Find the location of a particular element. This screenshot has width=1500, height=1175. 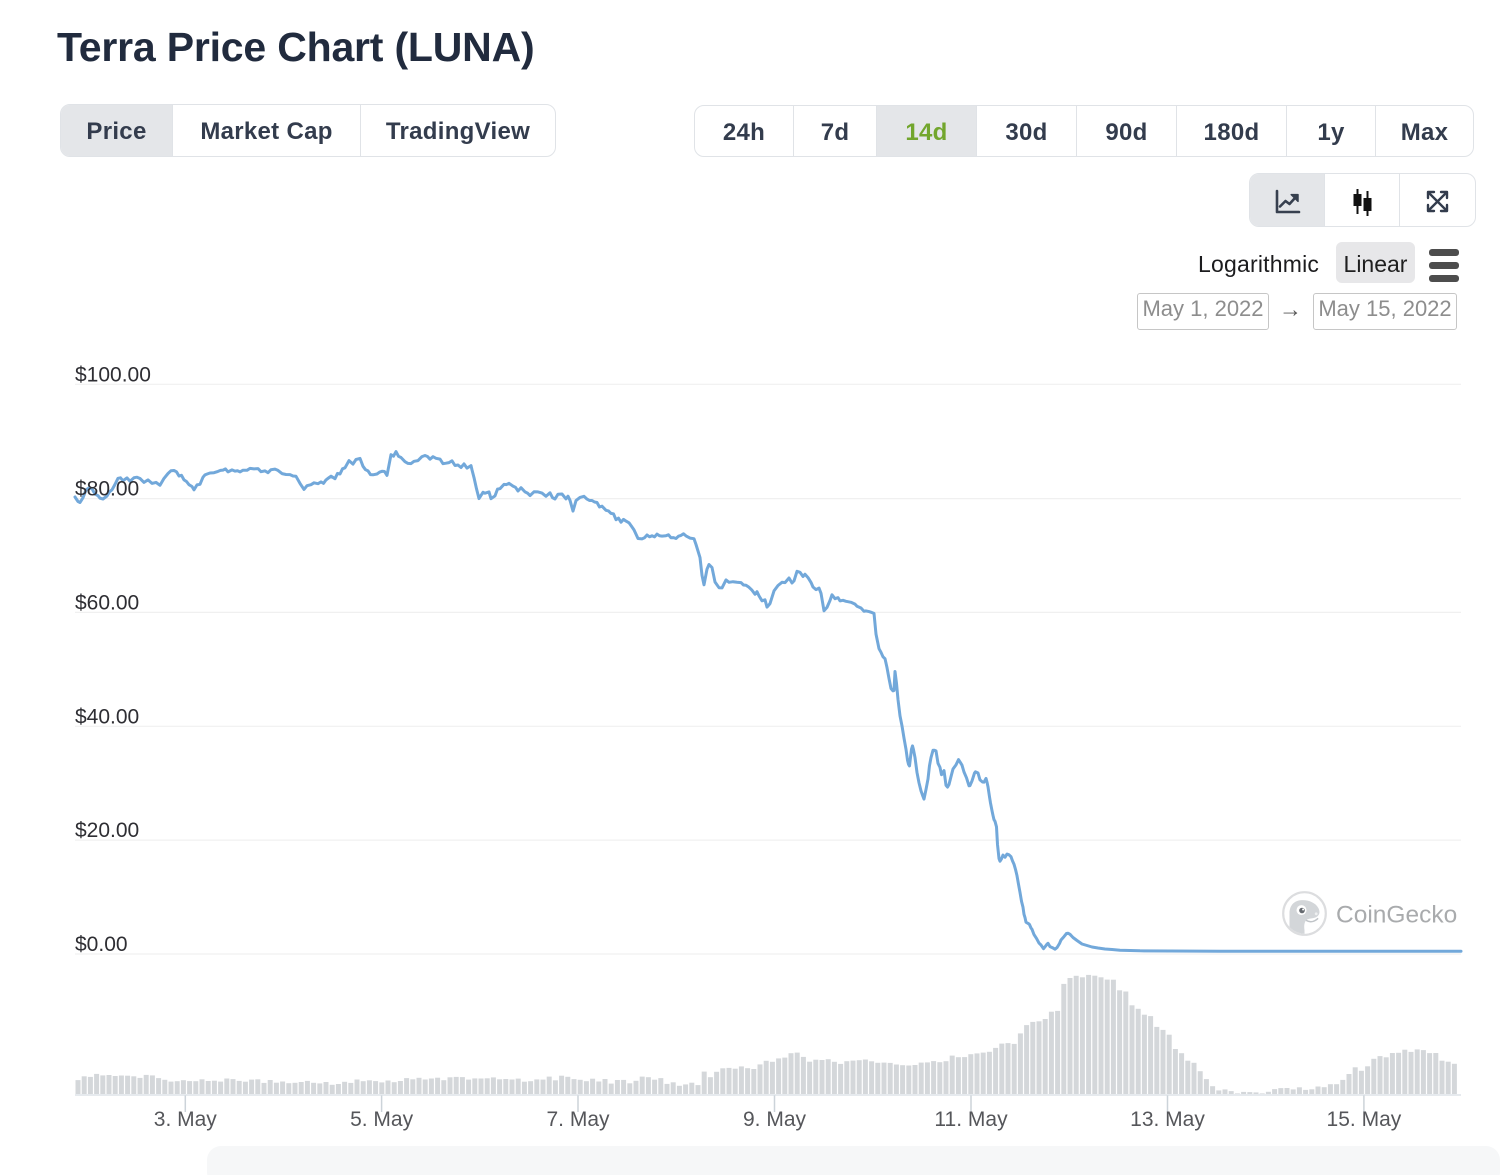

svg-text: $100.00 is located at coordinates (113, 374).